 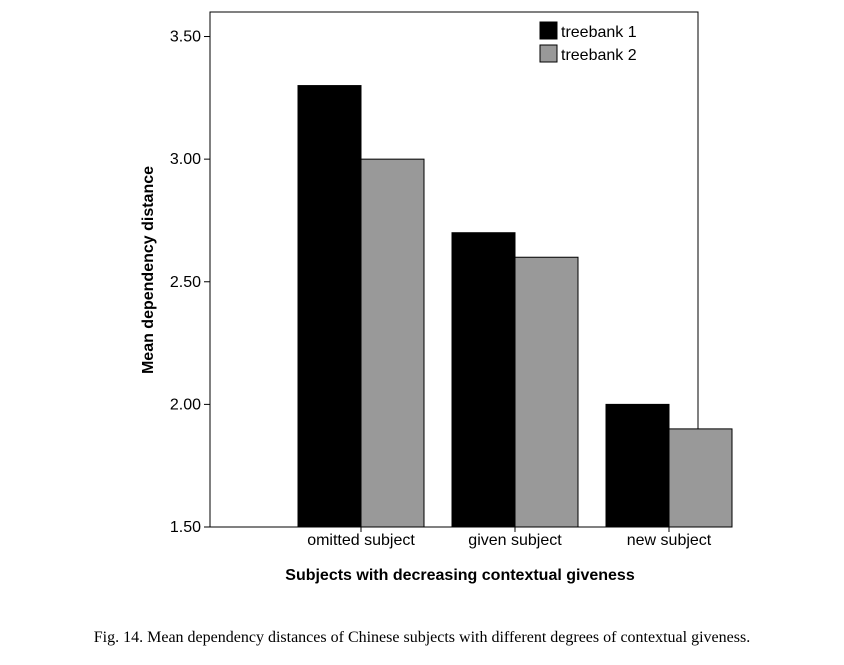 I want to click on x-category-label: new subject, so click(x=669, y=540).